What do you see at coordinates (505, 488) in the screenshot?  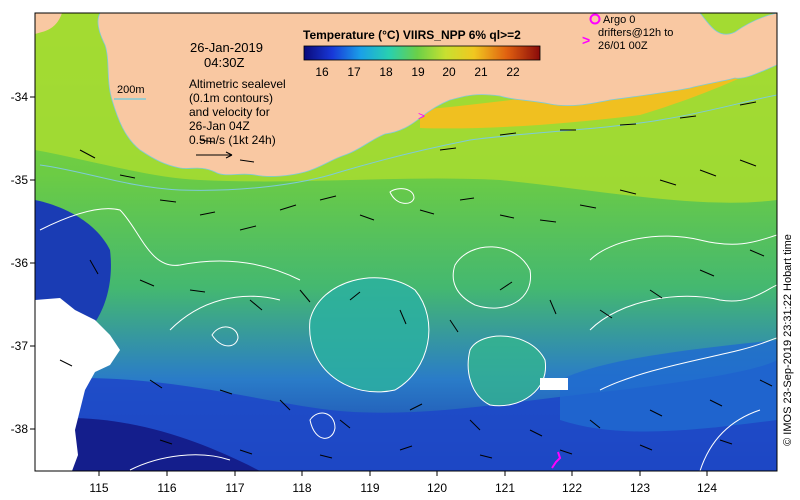 I see `lon-tick-121: 121` at bounding box center [505, 488].